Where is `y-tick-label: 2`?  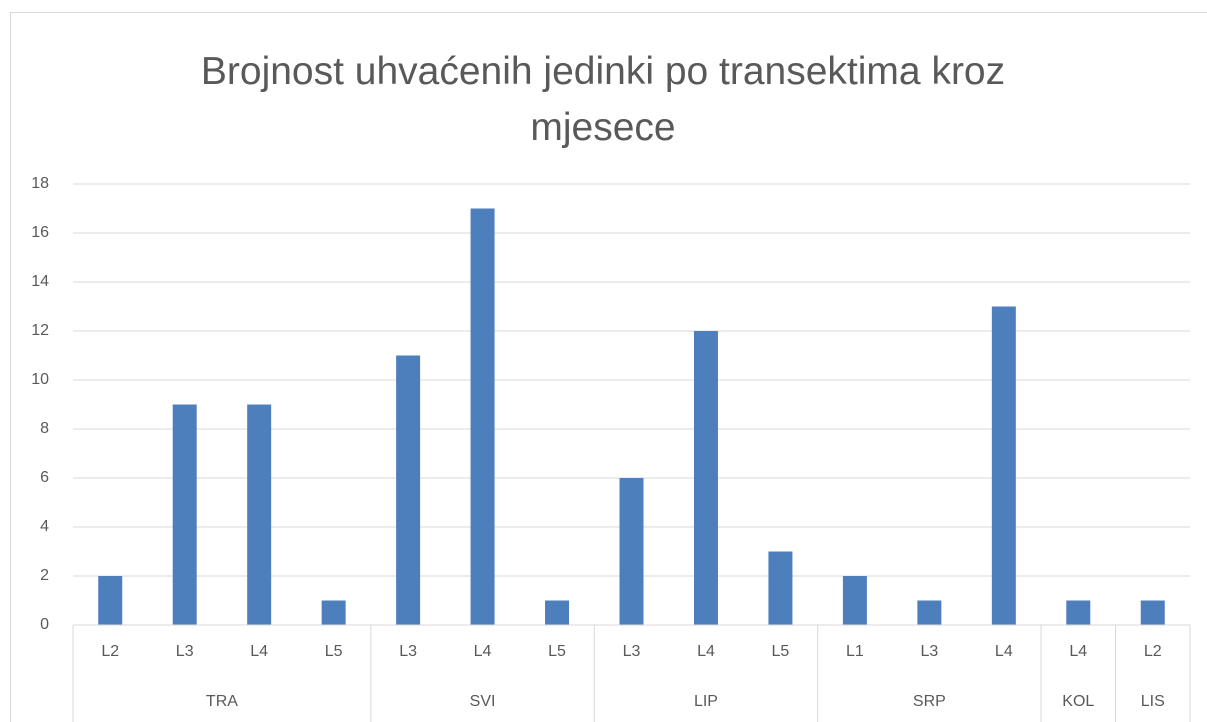
y-tick-label: 2 is located at coordinates (44, 575).